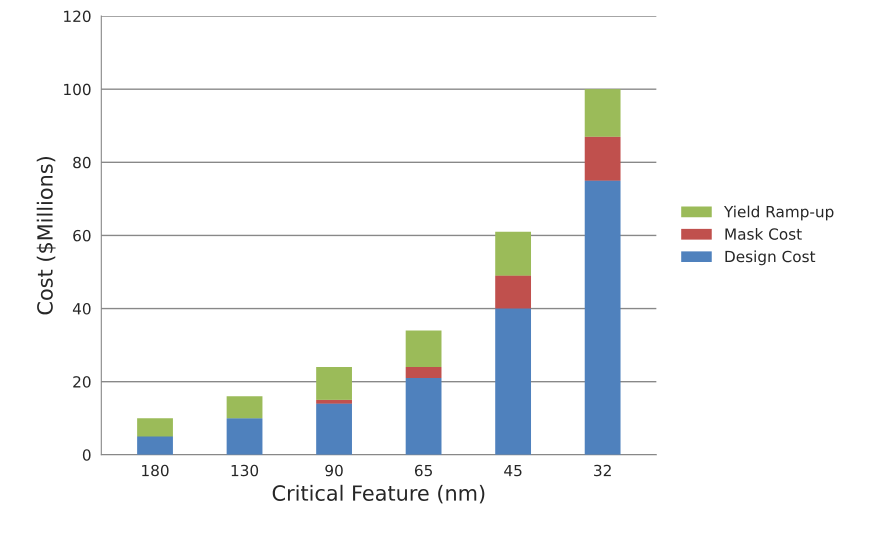 Image resolution: width=881 pixels, height=535 pixels. What do you see at coordinates (46, 235) in the screenshot?
I see `y-axis-title: Cost ($Millions)` at bounding box center [46, 235].